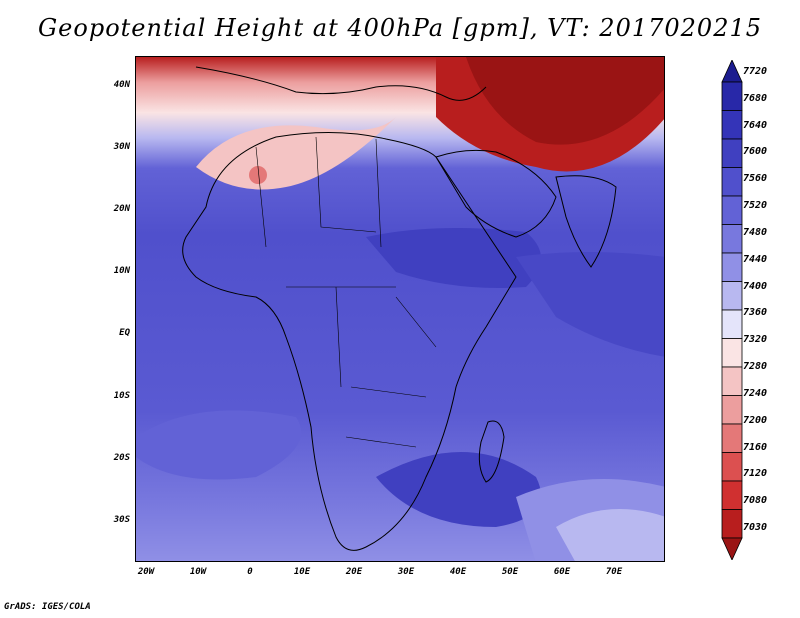  Describe the element at coordinates (586, 221) in the screenshot. I see `india-coastline` at that location.